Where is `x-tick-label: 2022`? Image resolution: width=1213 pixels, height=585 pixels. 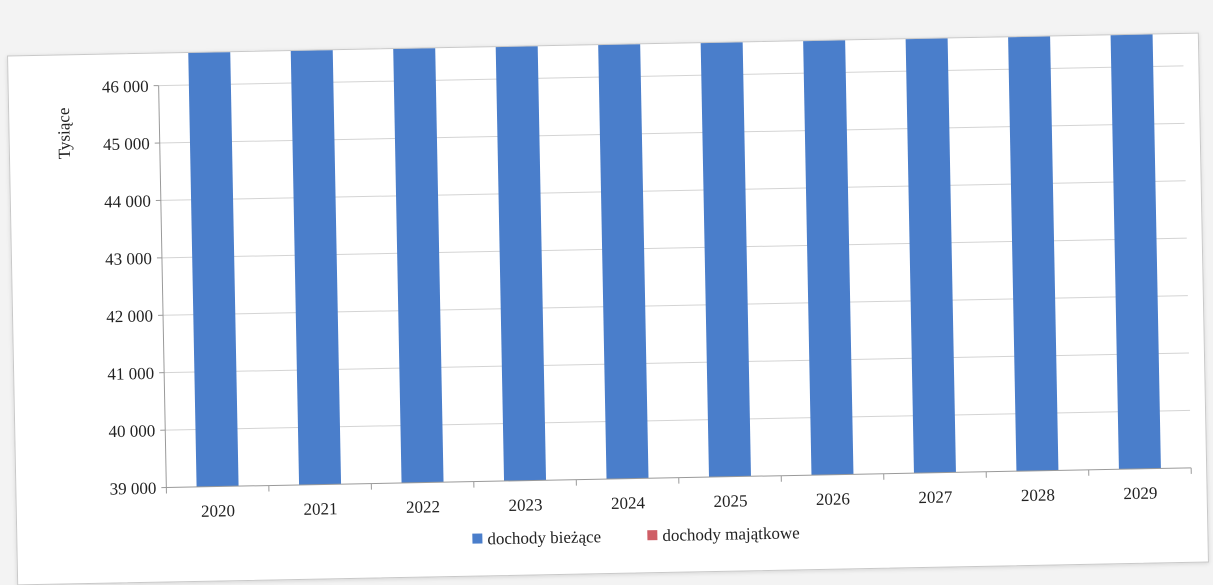
x-tick-label: 2022 is located at coordinates (423, 507).